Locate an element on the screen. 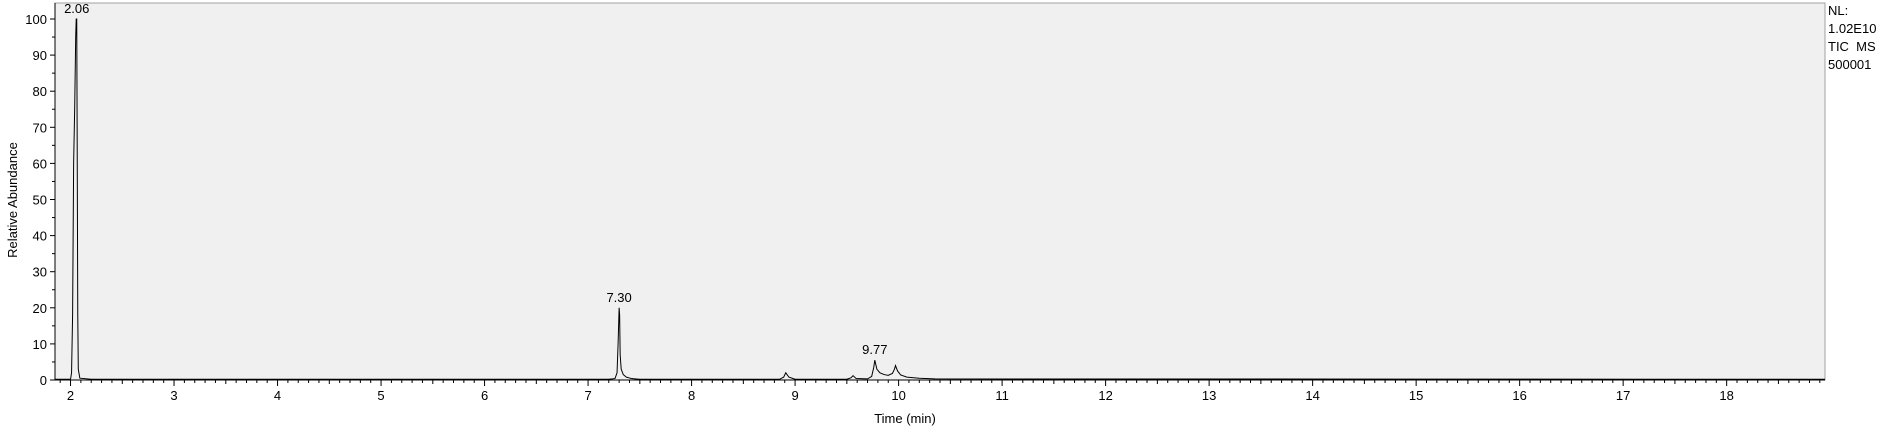 This screenshot has width=1880, height=433. normalization-info: NL: 1.02E10 TIC MS 500001 is located at coordinates (1852, 38).